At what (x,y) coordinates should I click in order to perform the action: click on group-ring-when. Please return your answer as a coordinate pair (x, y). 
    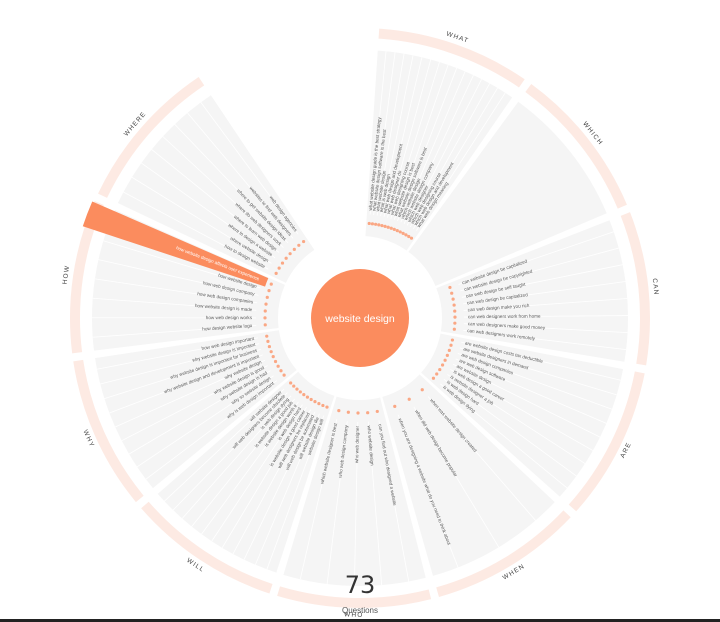
    Looking at the image, I should click on (503, 554).